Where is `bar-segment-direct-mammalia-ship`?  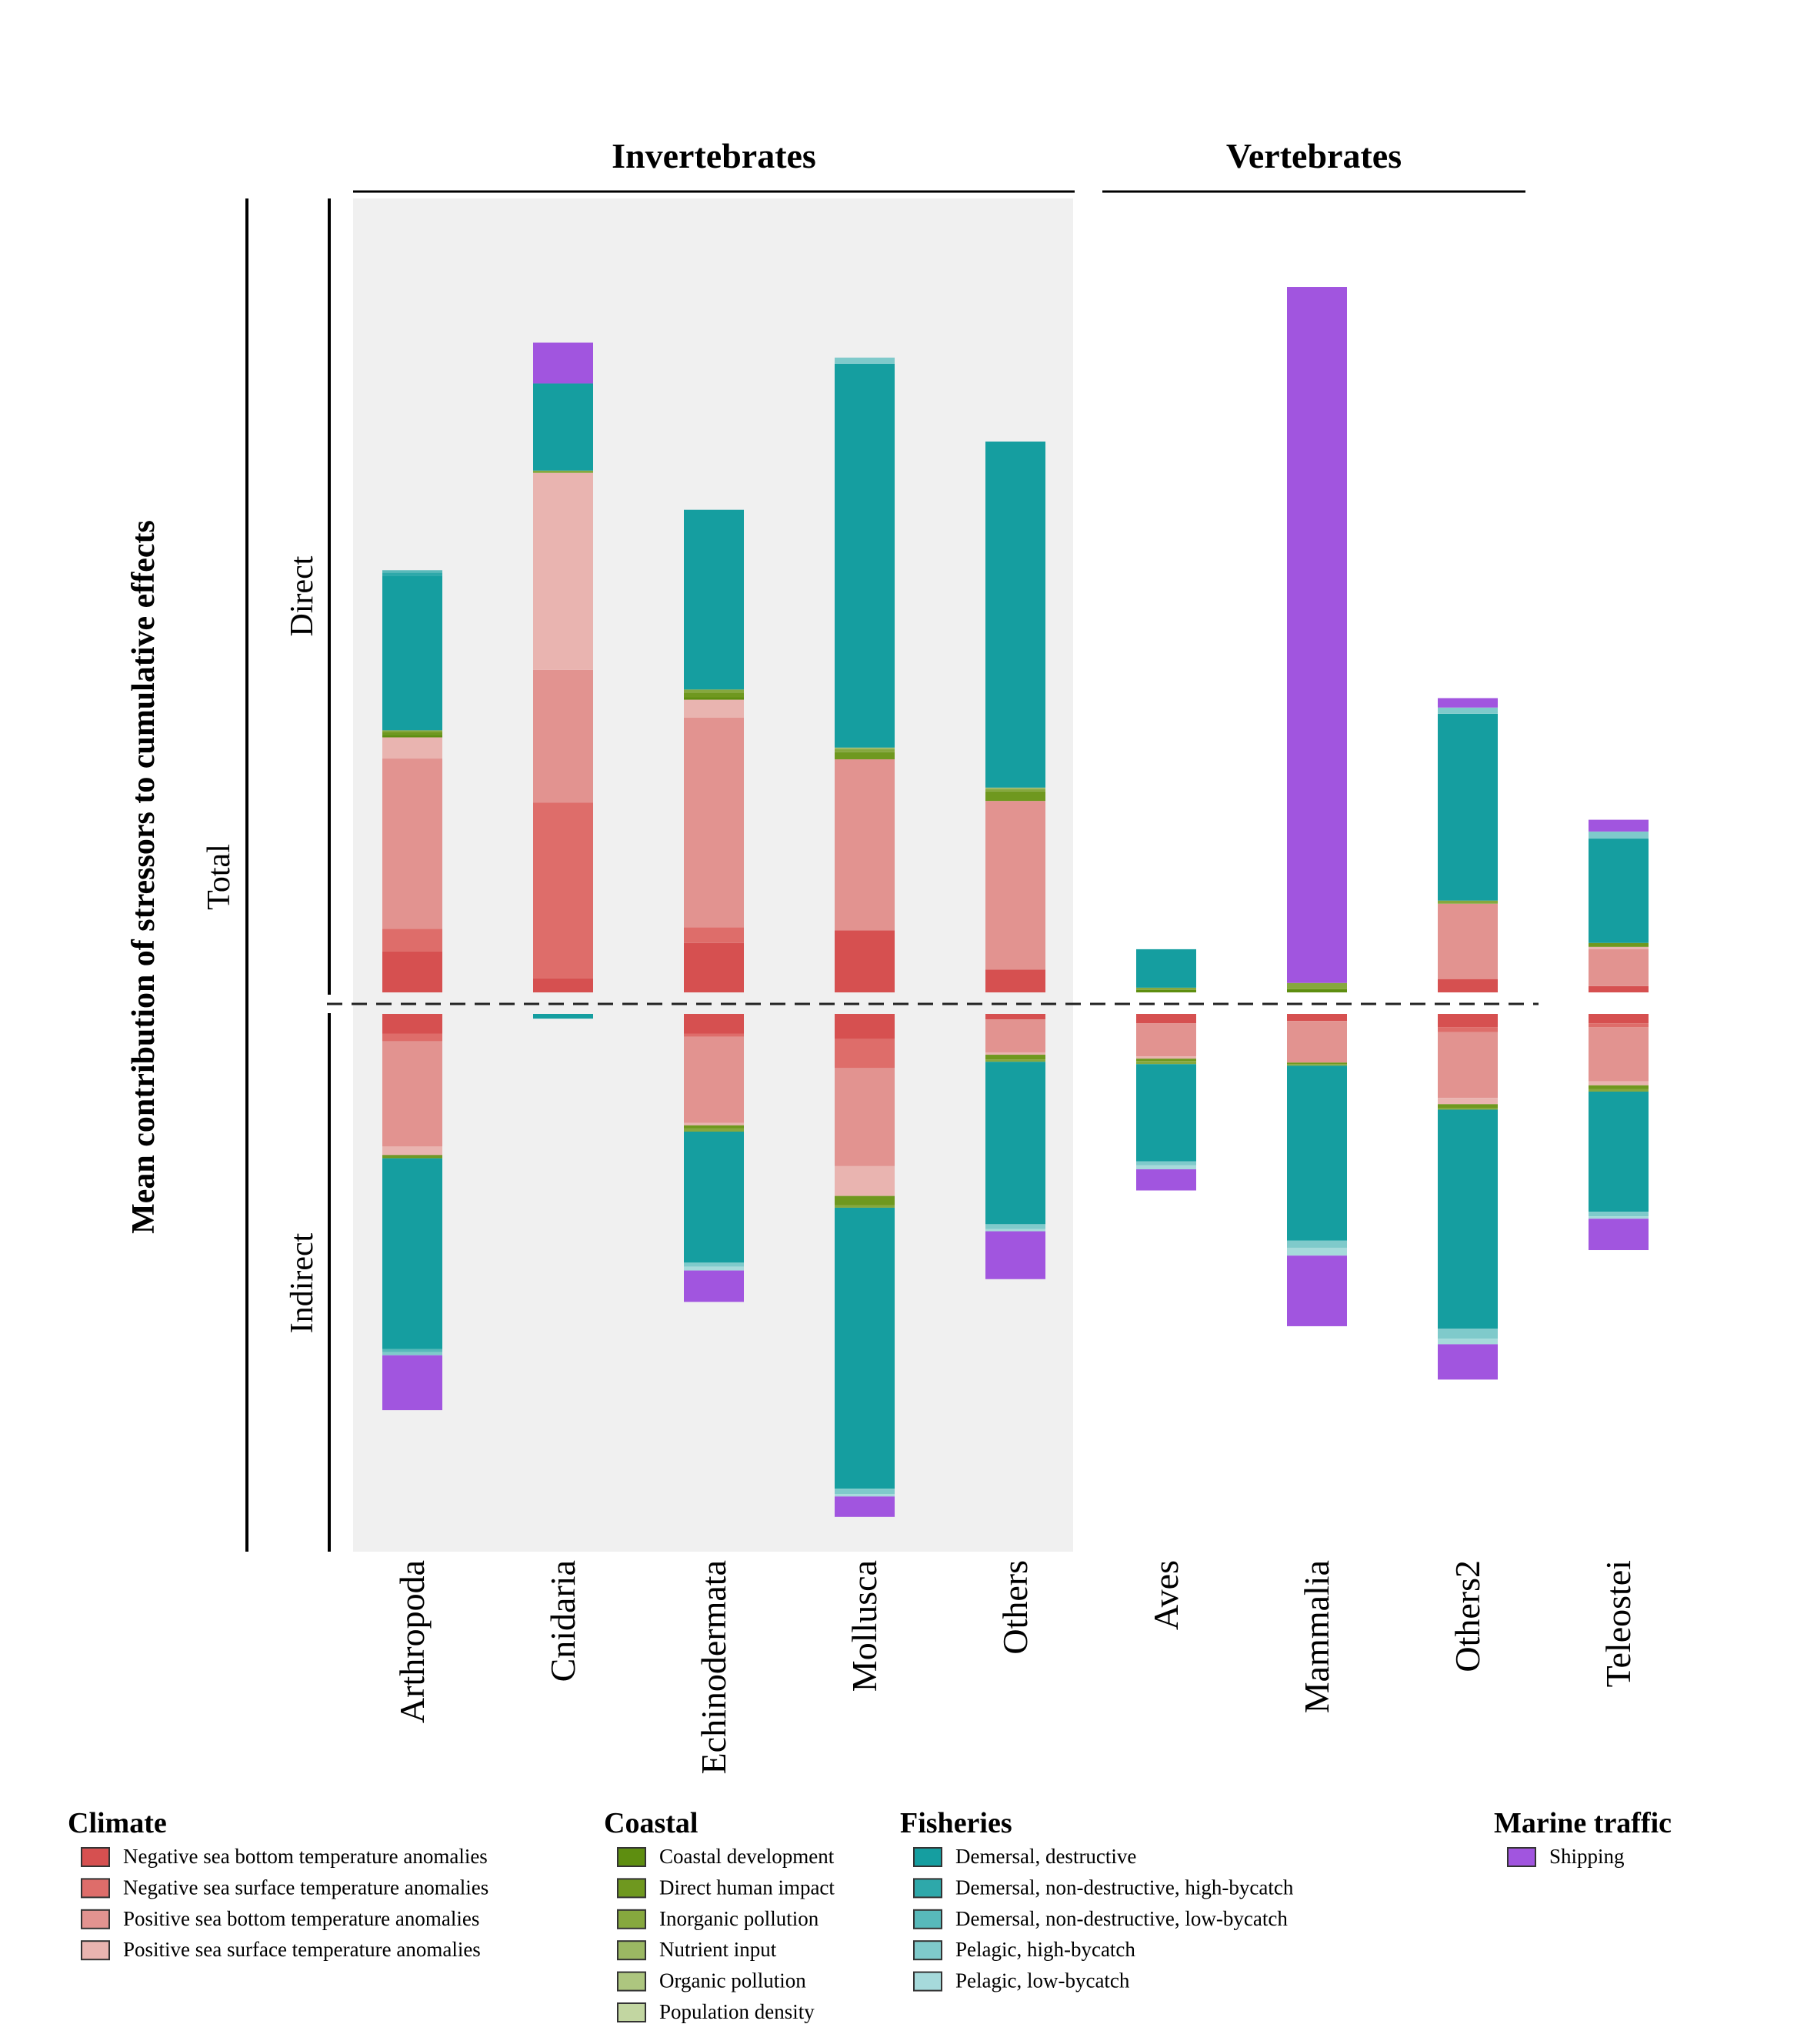
bar-segment-direct-mammalia-ship is located at coordinates (1317, 635).